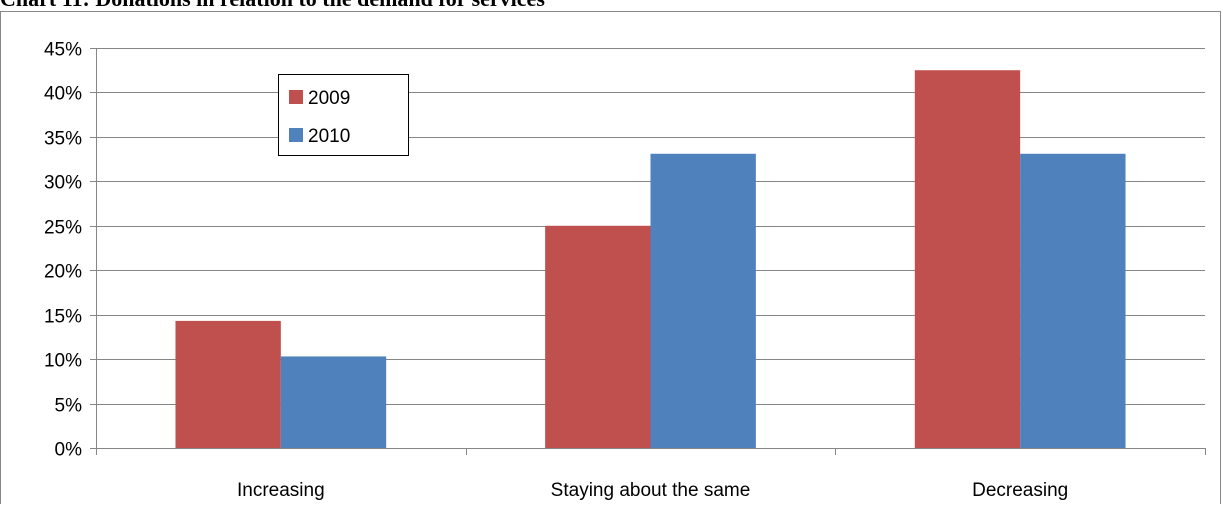 The height and width of the screenshot is (506, 1223). I want to click on x-tick-label: Staying about the same, so click(651, 490).